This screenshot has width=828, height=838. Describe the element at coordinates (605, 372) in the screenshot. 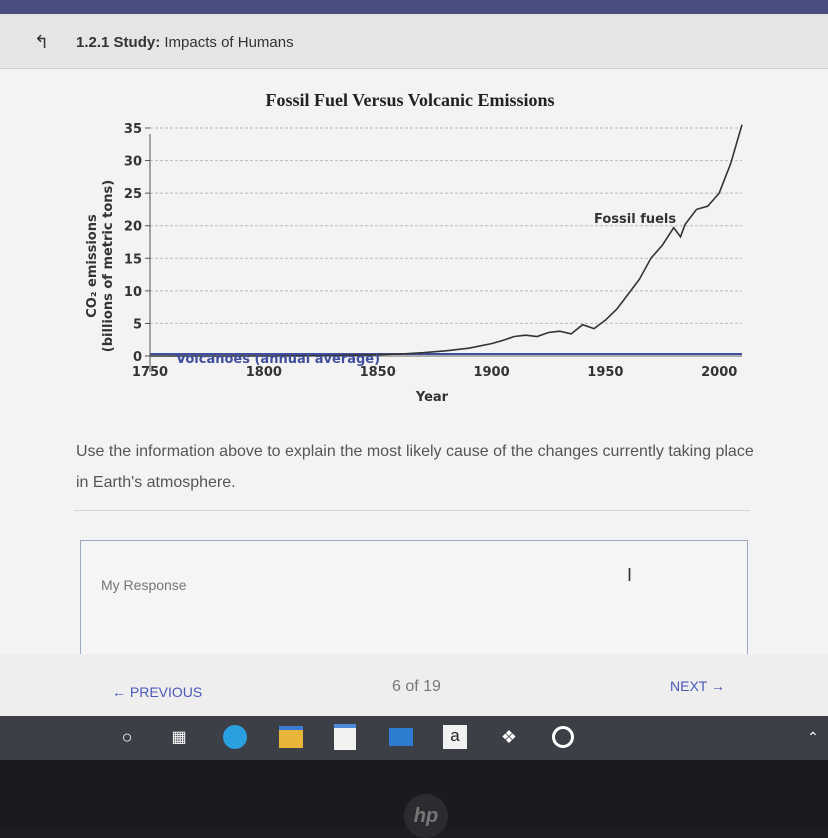

I see `x-tick-label: 1950` at that location.